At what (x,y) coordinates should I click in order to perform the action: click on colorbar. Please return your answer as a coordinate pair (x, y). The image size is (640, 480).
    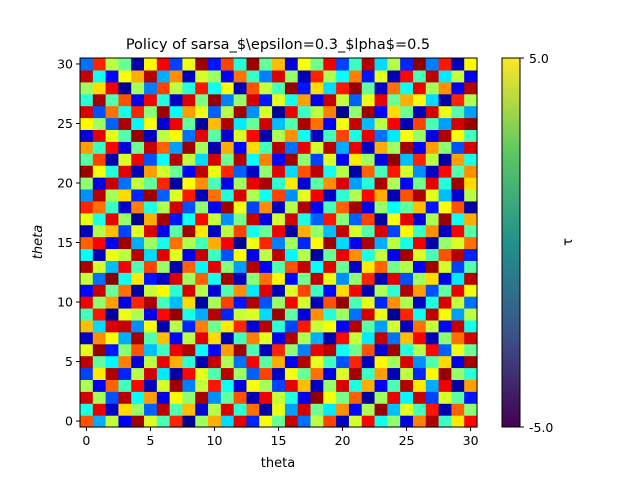
    Looking at the image, I should click on (511, 242).